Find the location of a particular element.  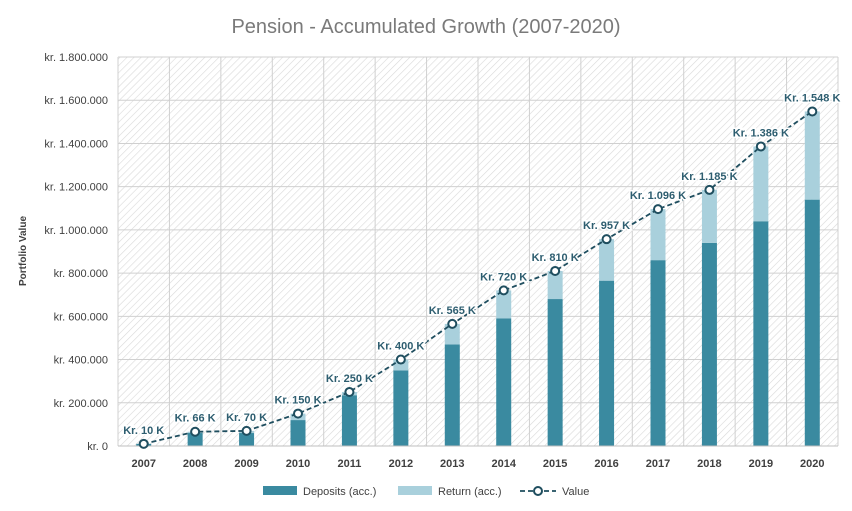

y-tick-label: kr. 1.200.000 is located at coordinates (76, 188).